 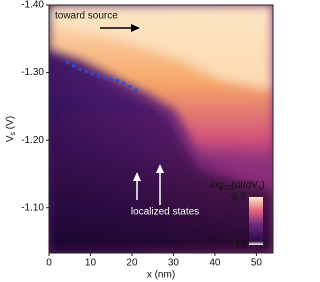 What do you see at coordinates (49, 263) in the screenshot?
I see `x-tick-label: 0` at bounding box center [49, 263].